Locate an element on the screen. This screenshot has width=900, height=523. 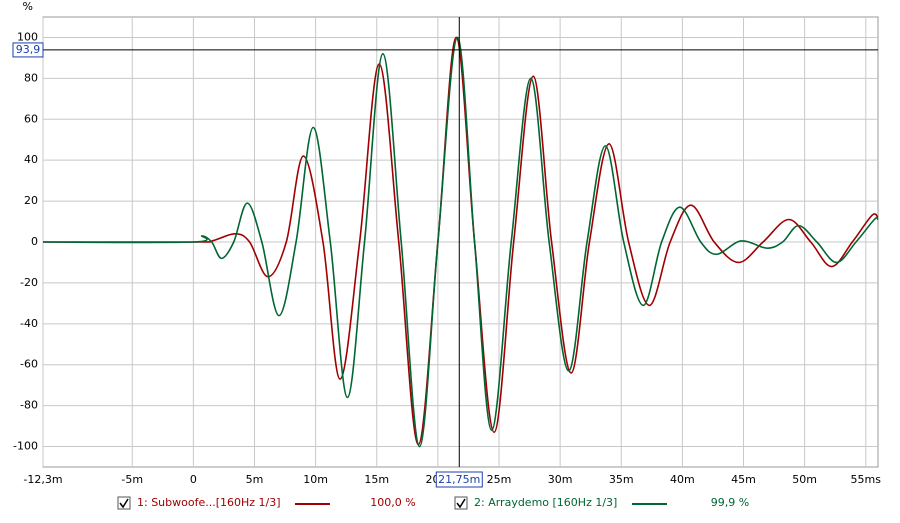
x-tick-label: 5m is located at coordinates (255, 479).